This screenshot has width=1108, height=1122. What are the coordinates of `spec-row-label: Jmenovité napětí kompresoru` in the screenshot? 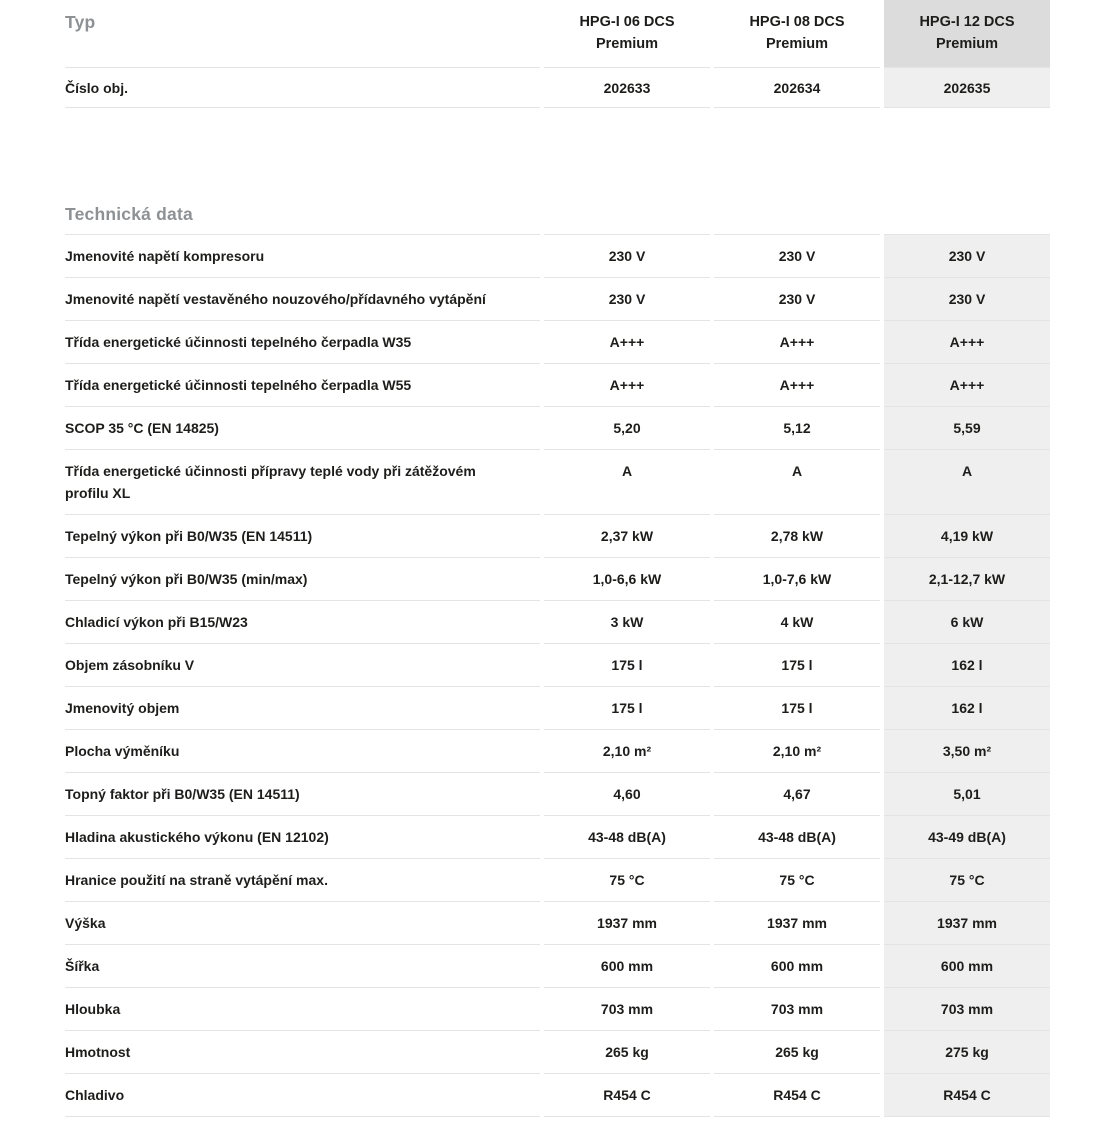 It's located at (302, 256).